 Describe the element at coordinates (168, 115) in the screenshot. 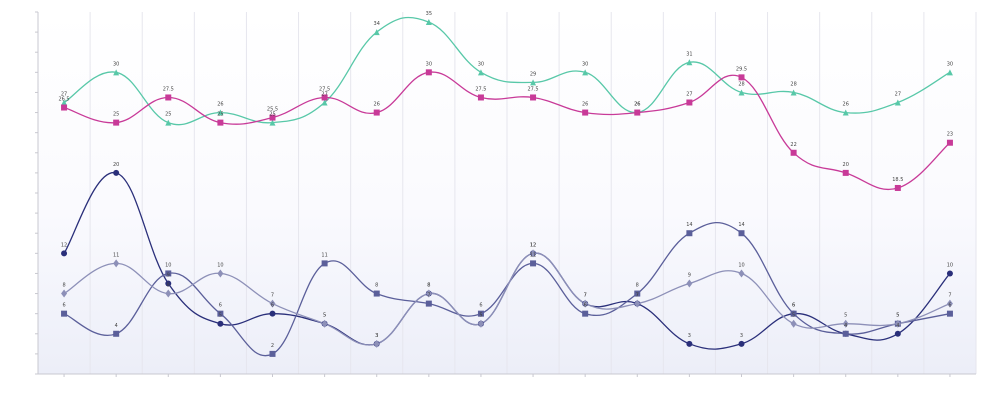

I see `data-label: 25` at that location.